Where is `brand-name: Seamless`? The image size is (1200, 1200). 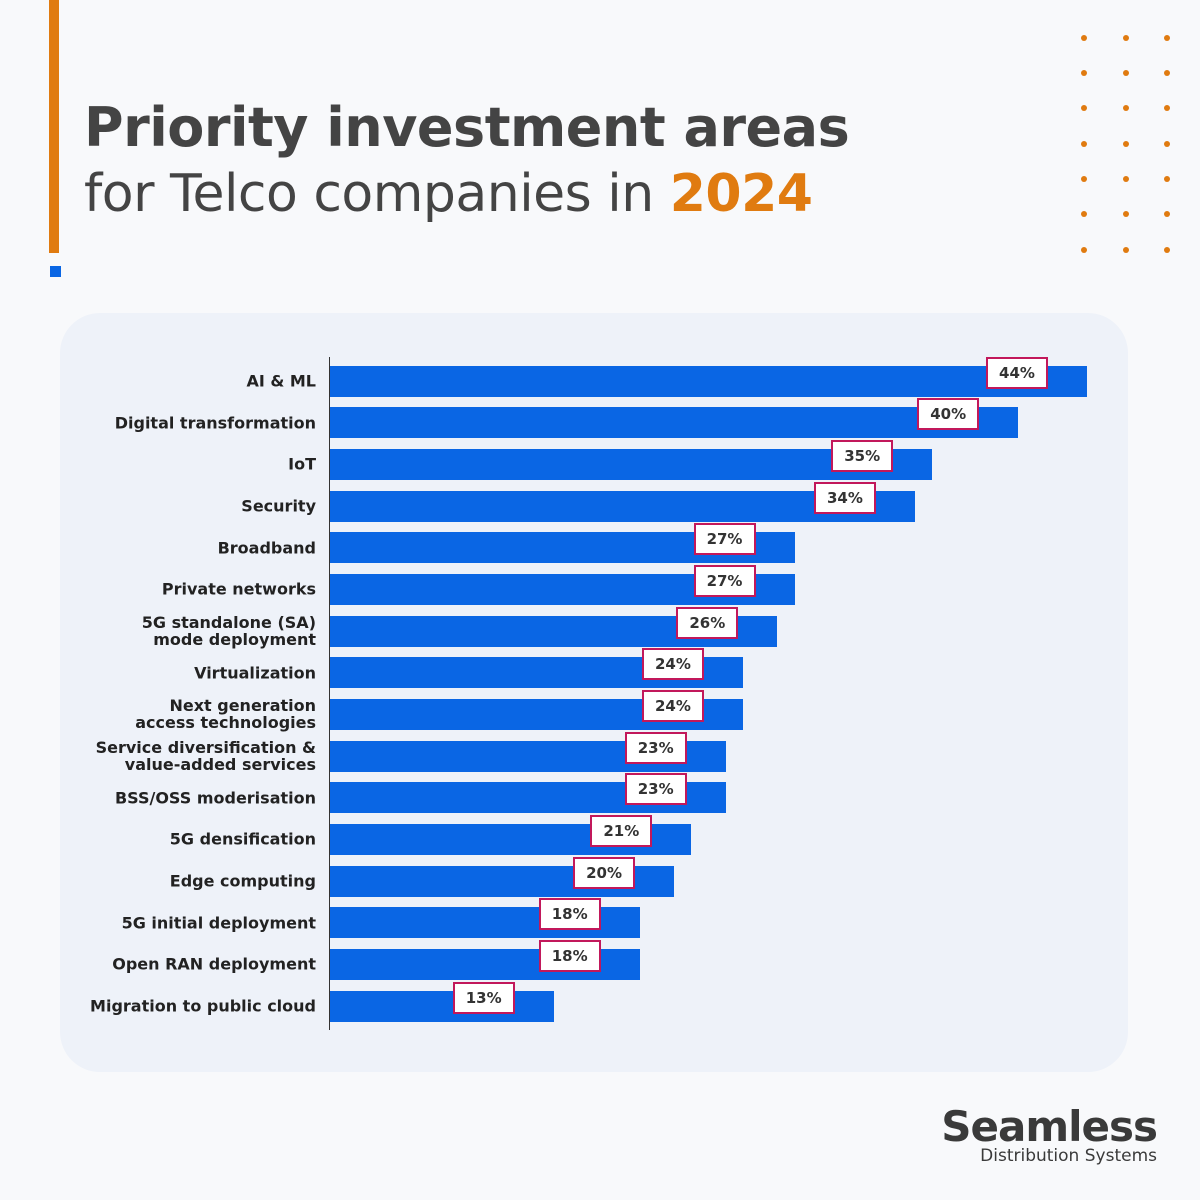
brand-name: Seamless is located at coordinates (1049, 1126).